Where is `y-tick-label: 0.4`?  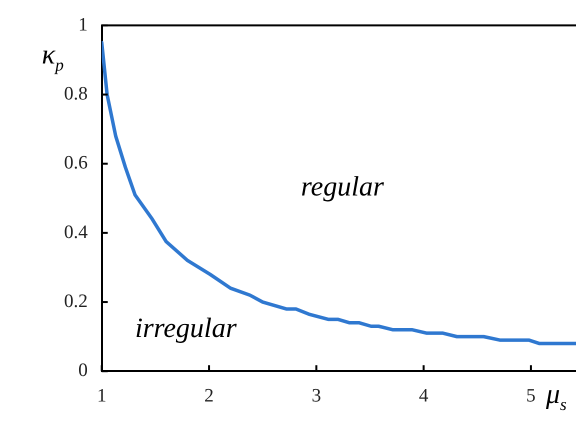
y-tick-label: 0.4 is located at coordinates (76, 232).